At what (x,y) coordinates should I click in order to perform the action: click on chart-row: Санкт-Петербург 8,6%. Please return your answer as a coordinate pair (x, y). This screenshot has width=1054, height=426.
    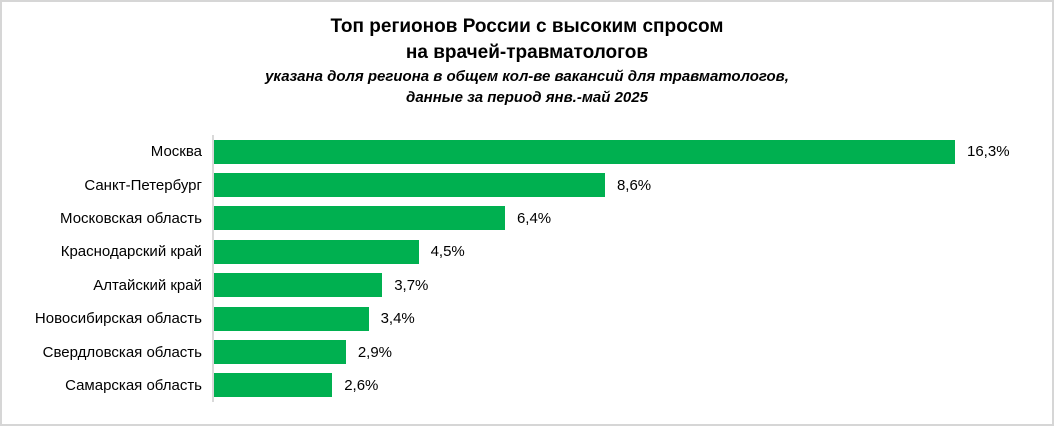
    Looking at the image, I should click on (527, 185).